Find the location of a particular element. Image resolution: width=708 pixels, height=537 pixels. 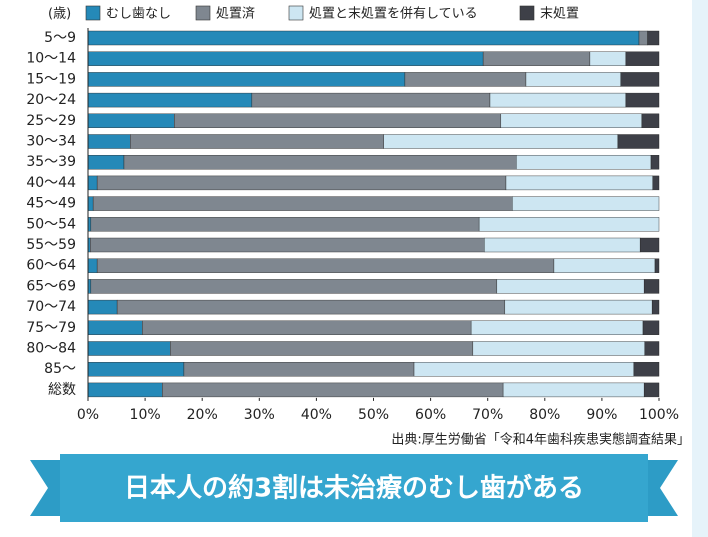

source: 出典:厚生労働省「令和4年歯科疾患実態調査結果」 is located at coordinates (540, 440).